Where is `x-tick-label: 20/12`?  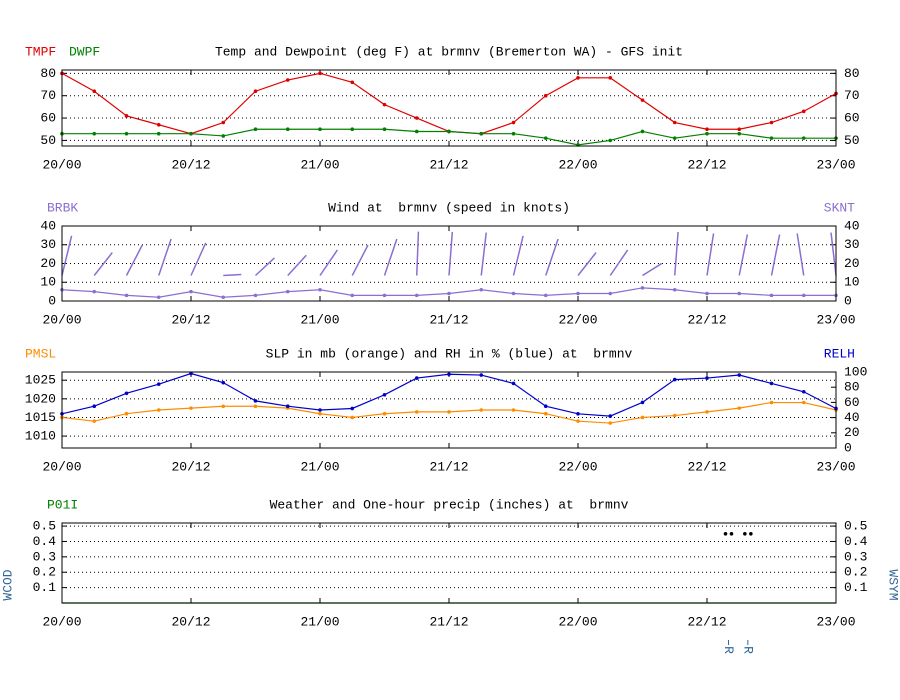 x-tick-label: 20/12 is located at coordinates (190, 319).